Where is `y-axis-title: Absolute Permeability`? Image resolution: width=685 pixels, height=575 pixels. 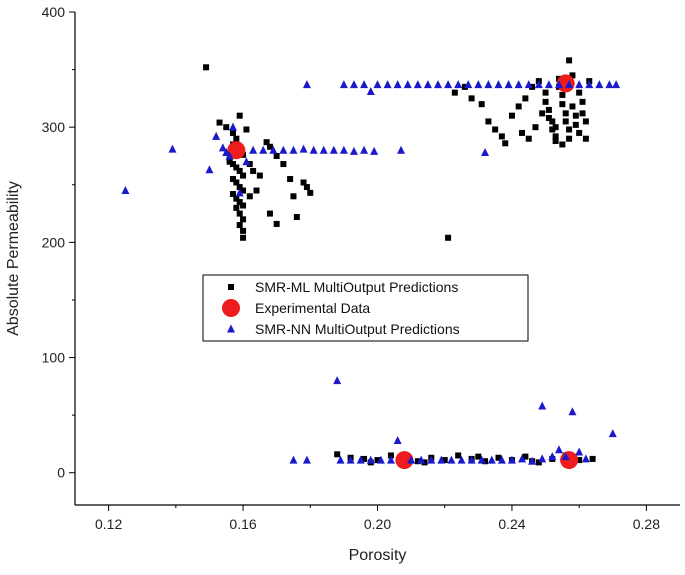
y-axis-title: Absolute Permeability is located at coordinates (13, 258).